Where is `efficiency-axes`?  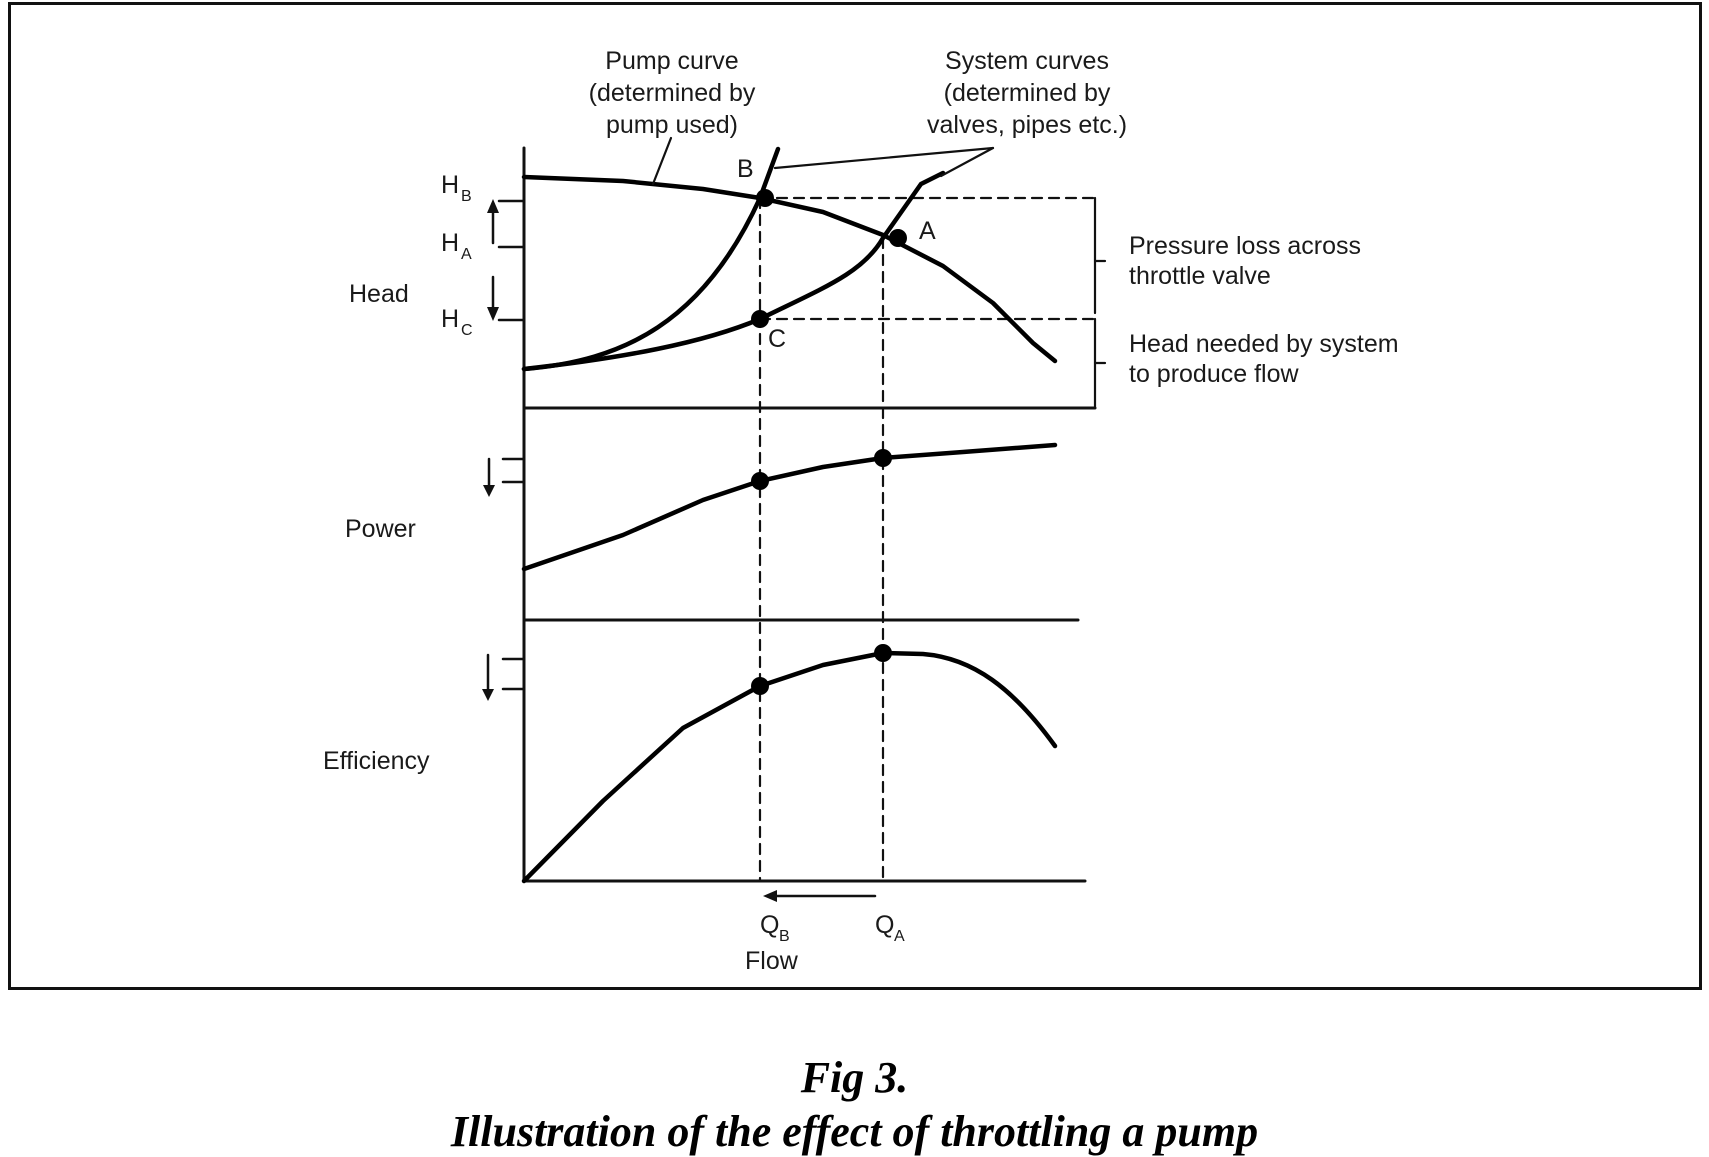 efficiency-axes is located at coordinates (804, 750).